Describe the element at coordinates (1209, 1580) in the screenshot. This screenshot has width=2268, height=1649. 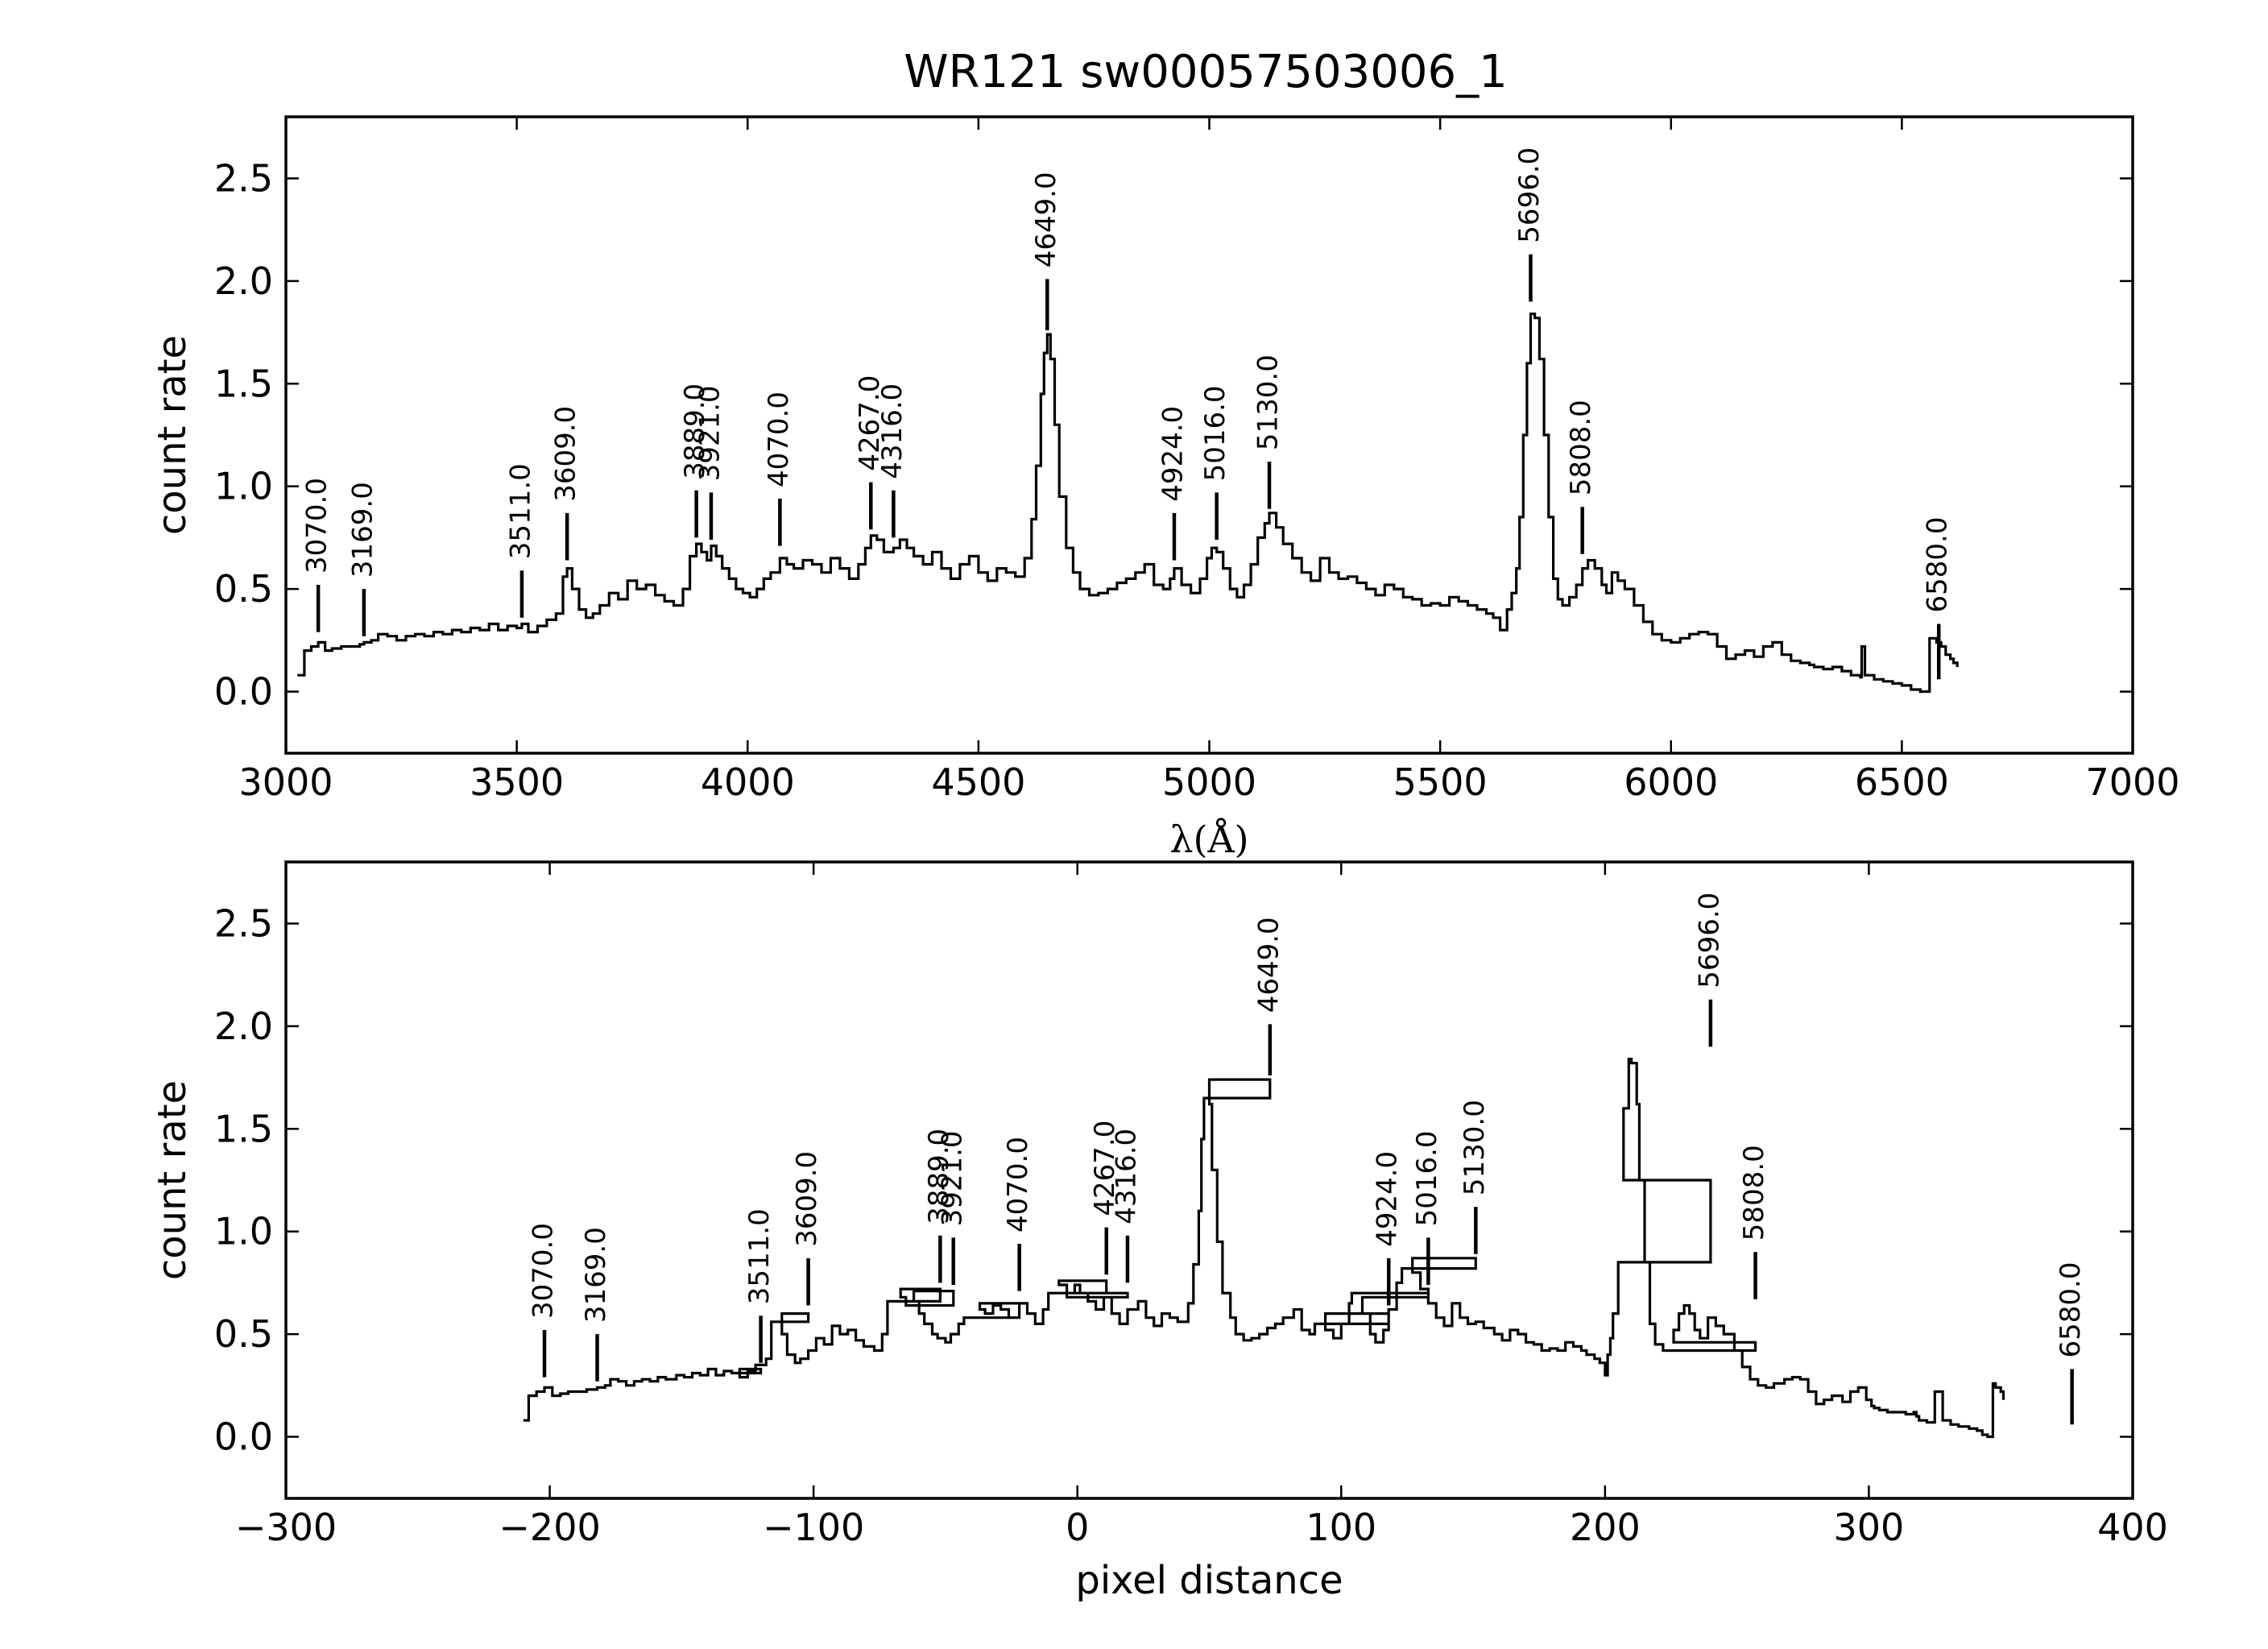
I see `x-axis-label: pixel distance` at that location.